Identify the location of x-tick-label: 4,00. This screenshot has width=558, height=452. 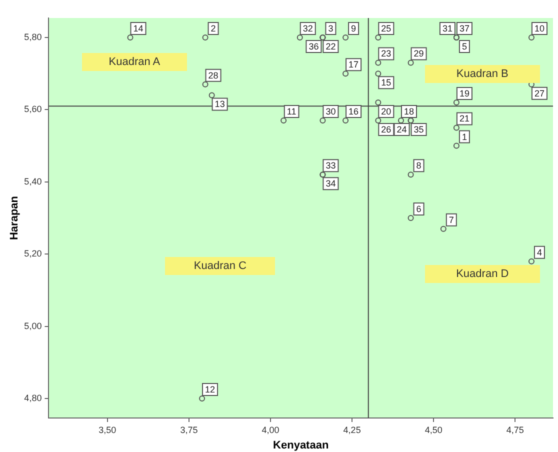
(271, 429).